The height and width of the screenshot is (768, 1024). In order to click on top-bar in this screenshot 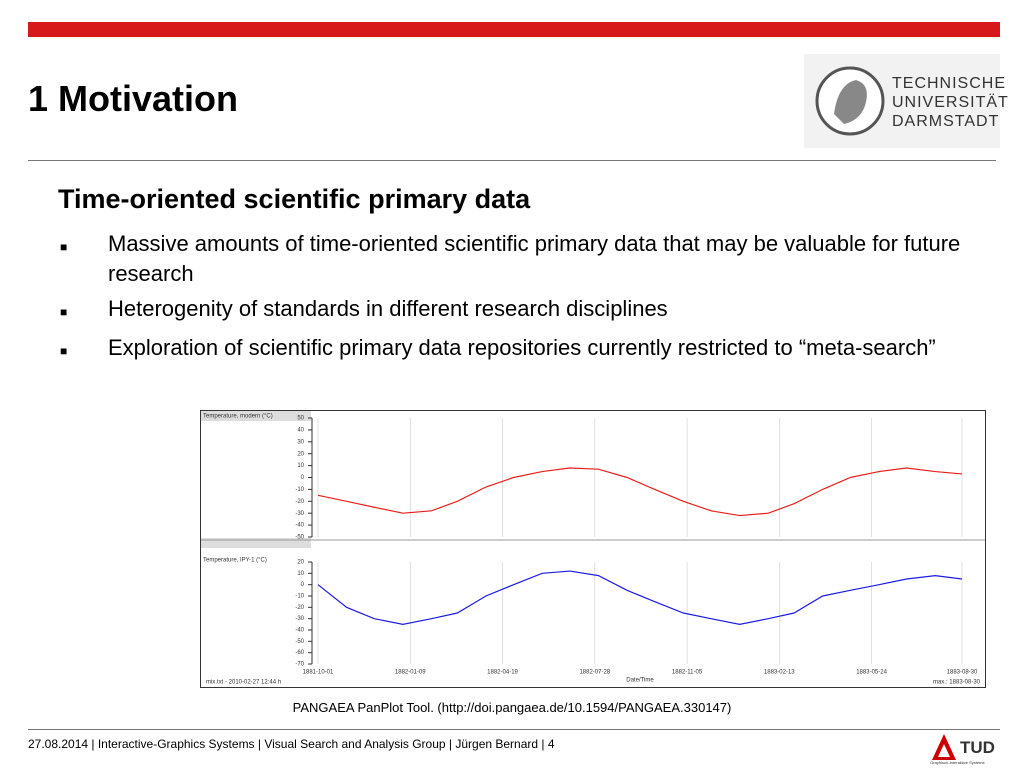, I will do `click(514, 29)`.